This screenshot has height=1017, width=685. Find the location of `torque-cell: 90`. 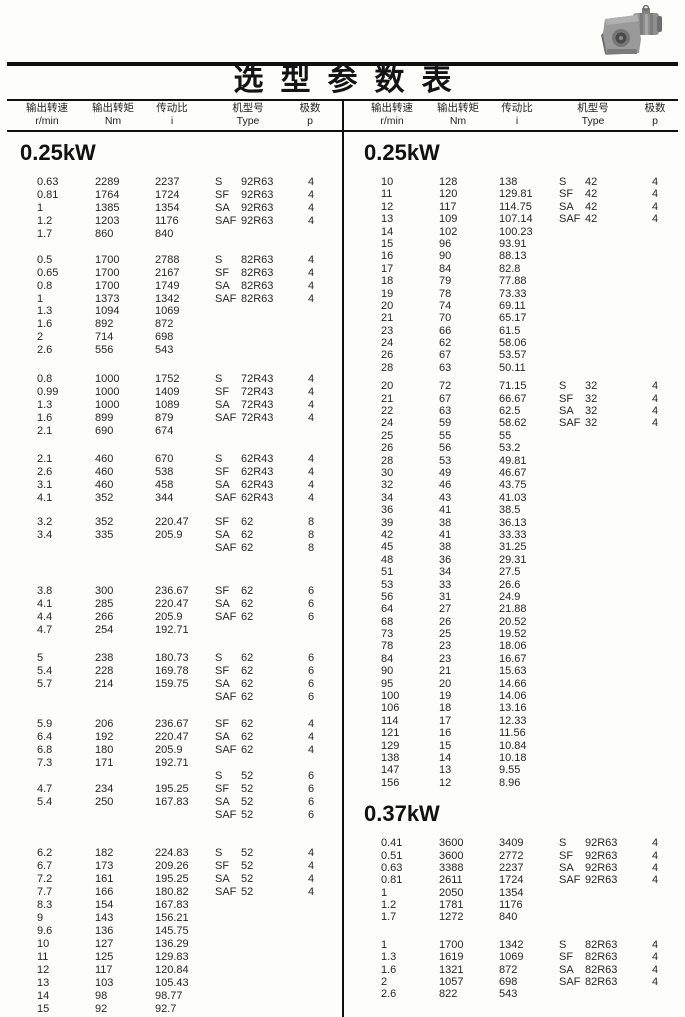

torque-cell: 90 is located at coordinates (445, 256).